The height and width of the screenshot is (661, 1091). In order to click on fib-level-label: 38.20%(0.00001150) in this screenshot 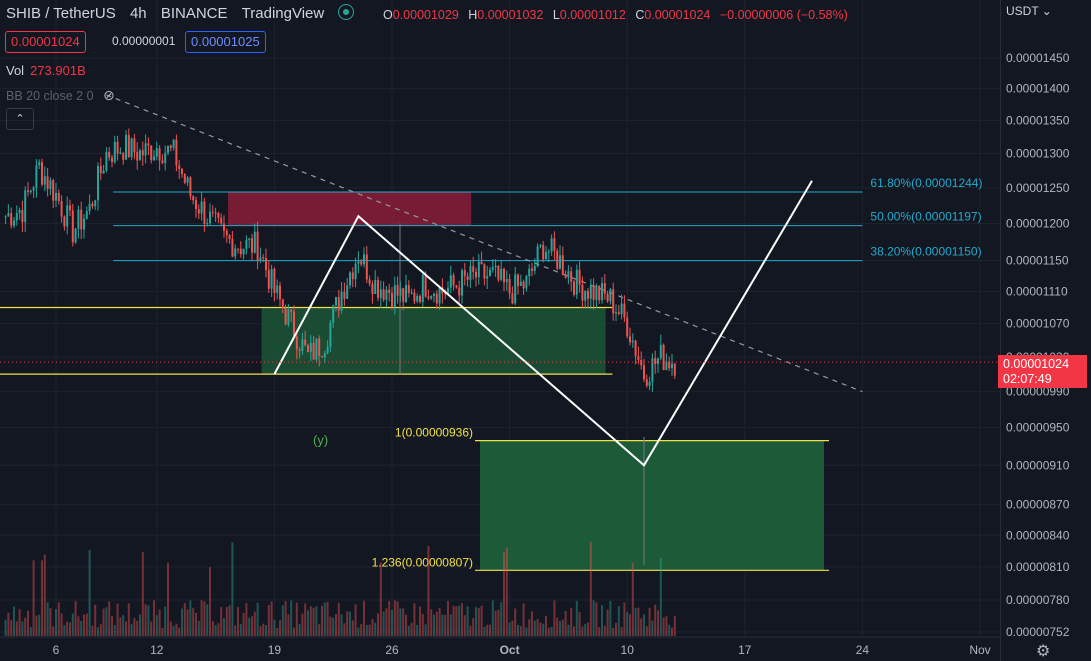, I will do `click(925, 252)`.